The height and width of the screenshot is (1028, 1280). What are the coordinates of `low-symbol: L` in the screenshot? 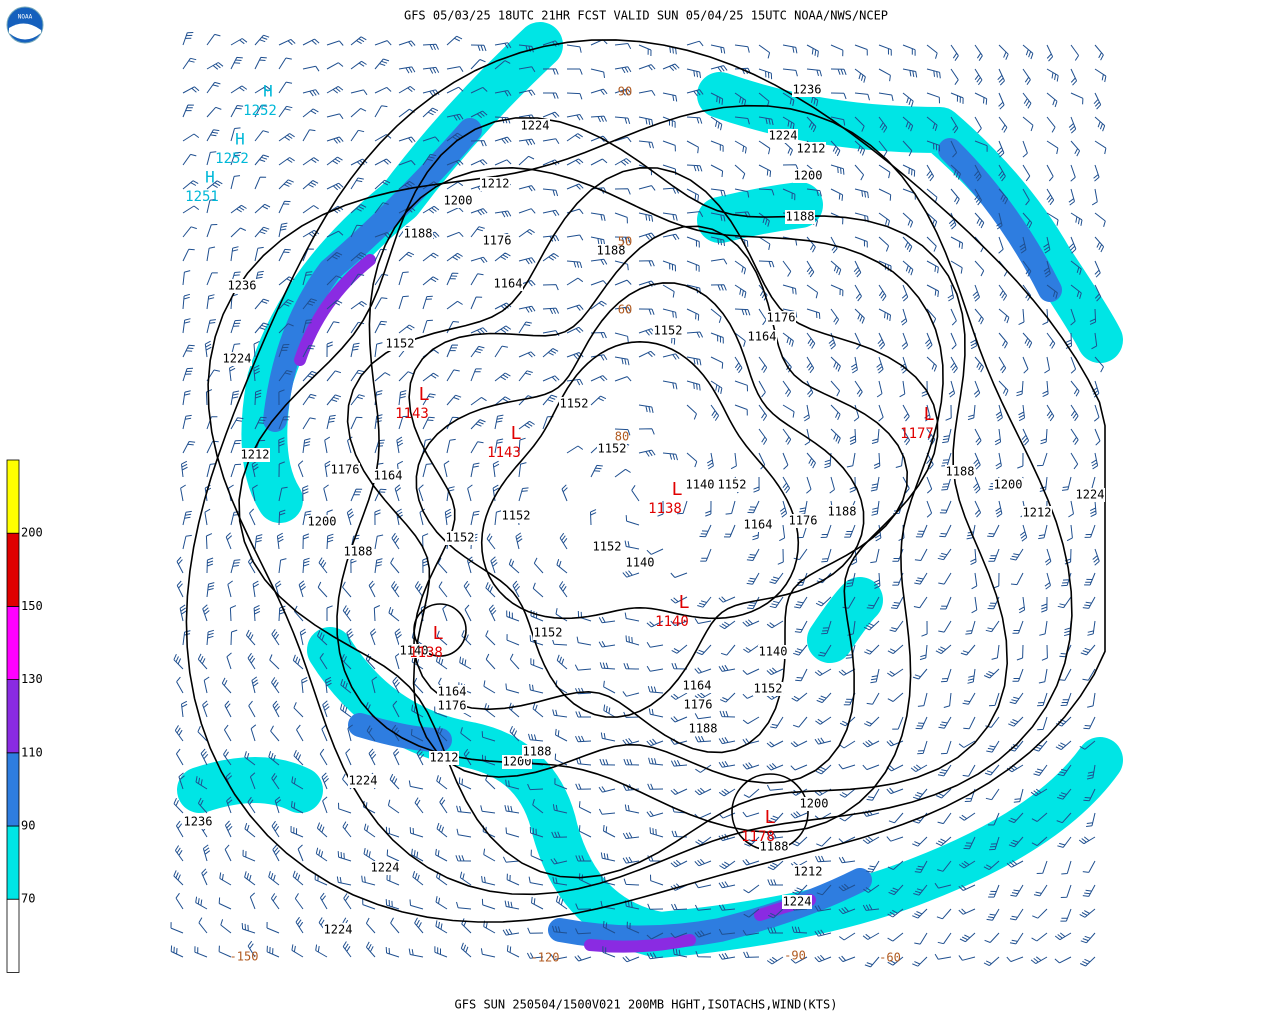 It's located at (438, 633).